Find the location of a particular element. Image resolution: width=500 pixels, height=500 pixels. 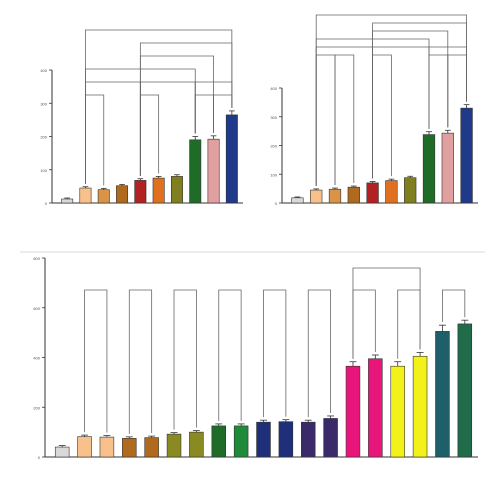

chart-panel-top-left: 0 100 200 300 400 is located at coordinates (141, 117).